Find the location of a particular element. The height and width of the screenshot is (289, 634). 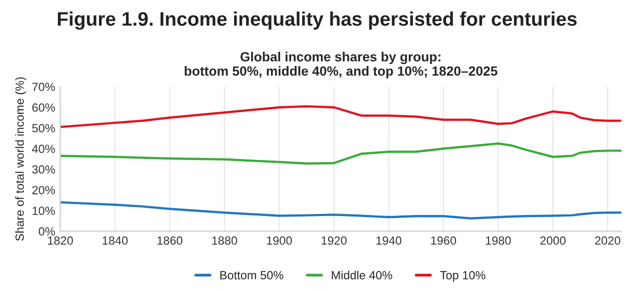

y-tick-label: 0% is located at coordinates (46, 231).